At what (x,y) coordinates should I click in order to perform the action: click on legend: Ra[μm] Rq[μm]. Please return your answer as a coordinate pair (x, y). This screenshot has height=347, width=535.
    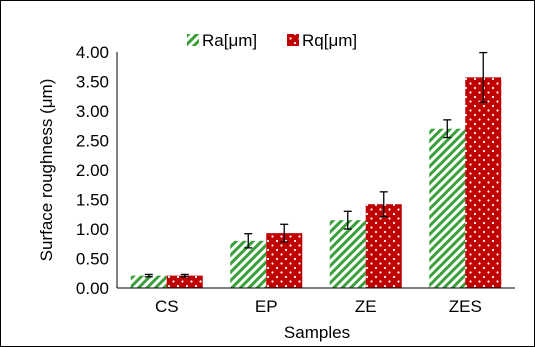
    Looking at the image, I should click on (272, 40).